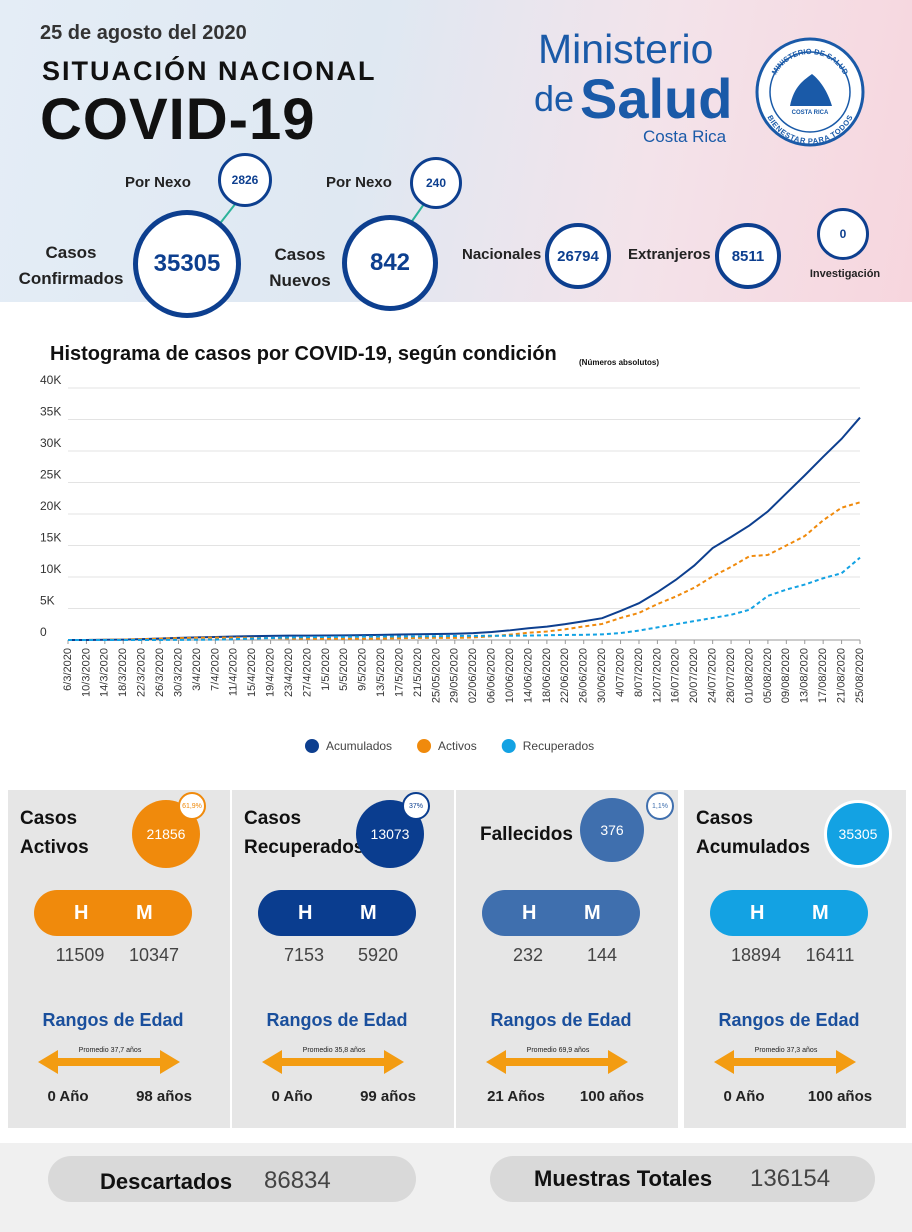 The image size is (912, 1232). I want to click on seal-text: COSTA RICA, so click(810, 113).